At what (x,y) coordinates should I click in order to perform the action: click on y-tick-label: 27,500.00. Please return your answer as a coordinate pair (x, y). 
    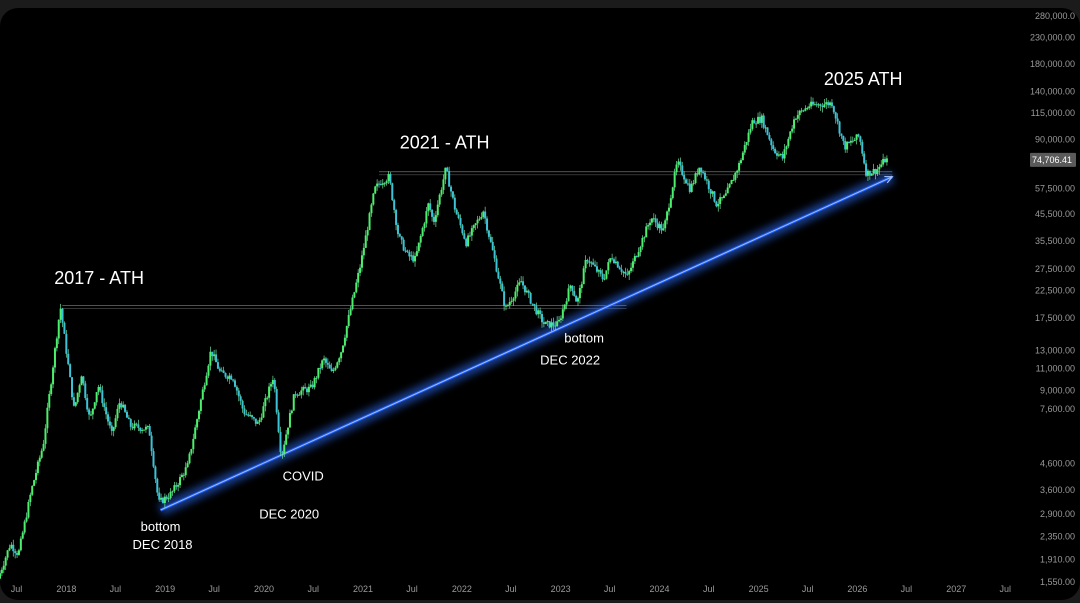
    Looking at the image, I should click on (1055, 269).